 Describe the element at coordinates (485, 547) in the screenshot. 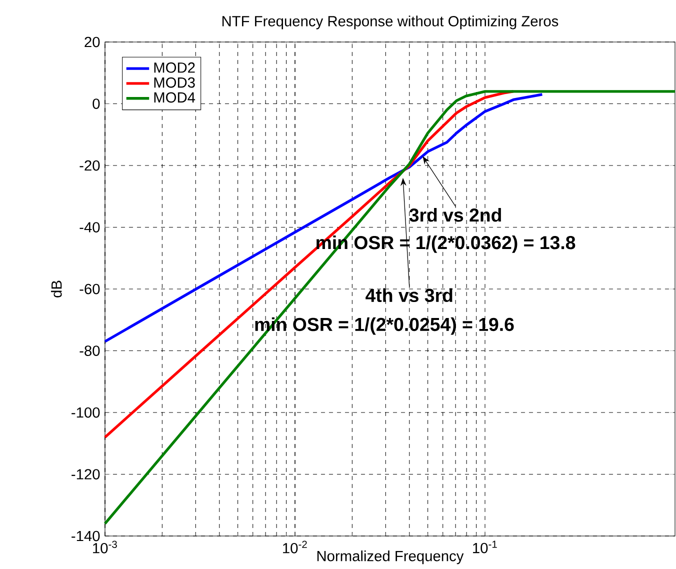

I see `x-tick-label: 10$^{-1}$` at that location.